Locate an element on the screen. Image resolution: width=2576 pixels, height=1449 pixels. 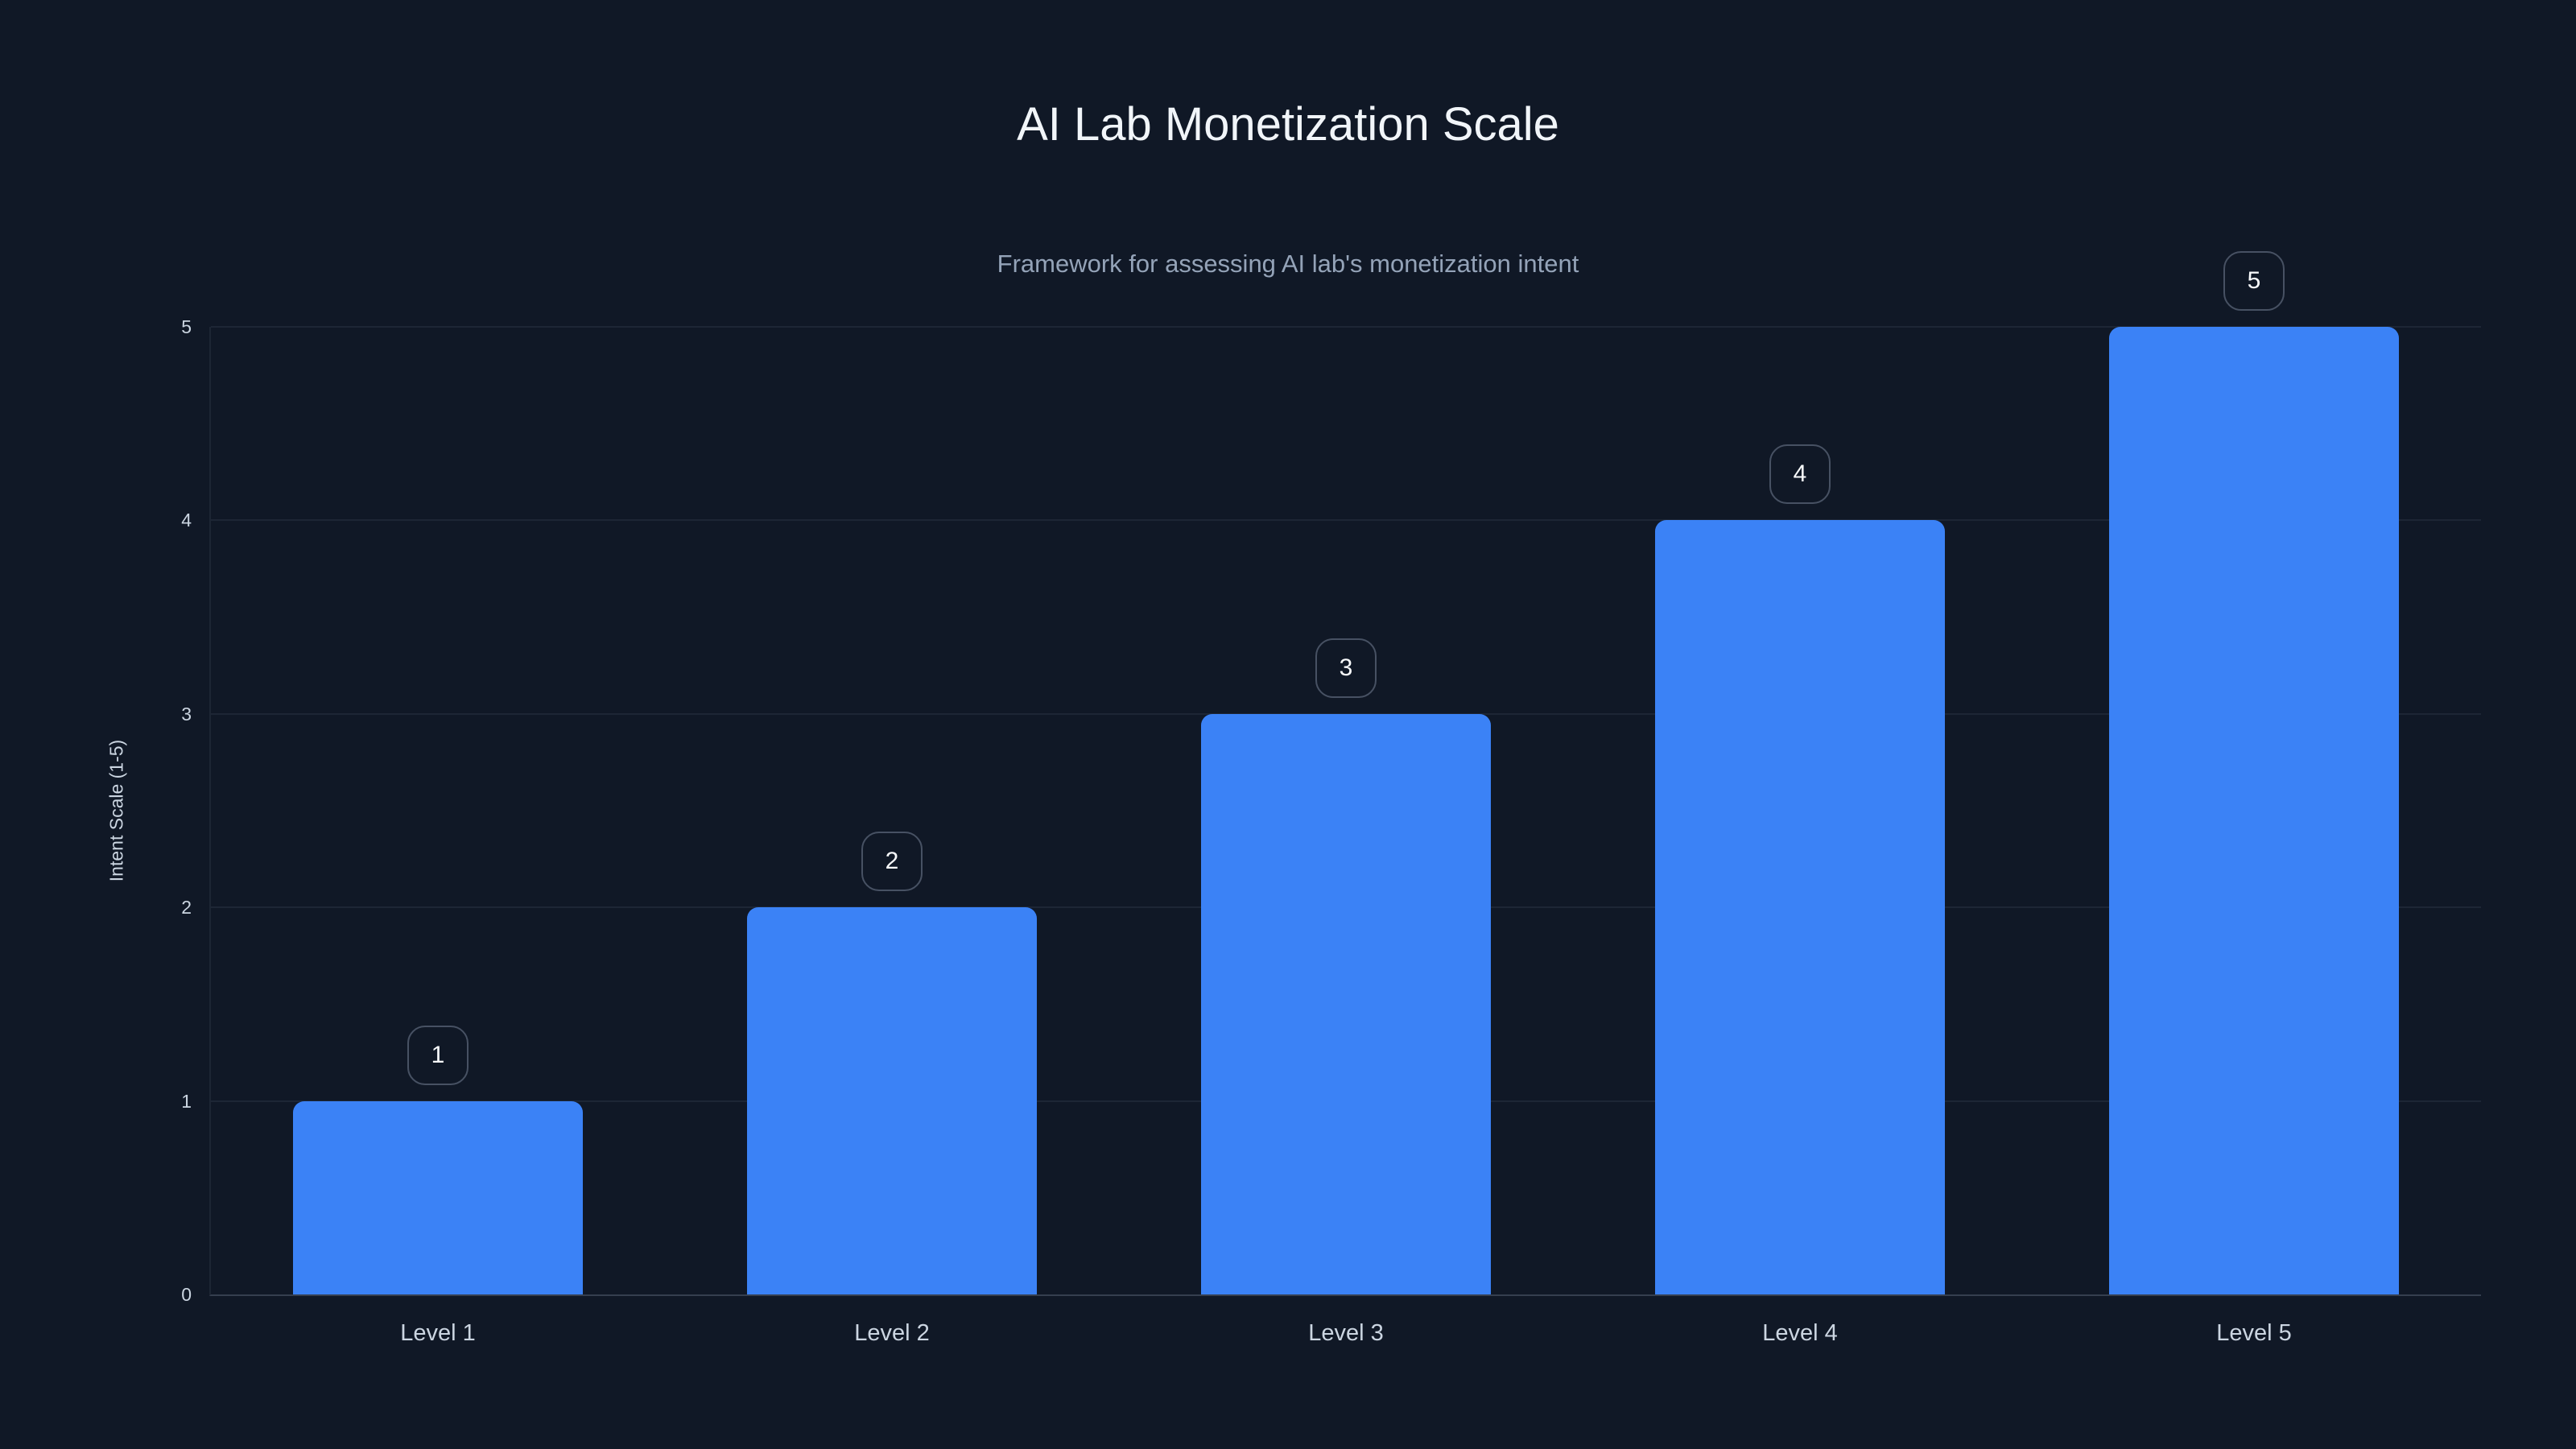
x-axis-label-5: Level 5 is located at coordinates (2254, 1333).